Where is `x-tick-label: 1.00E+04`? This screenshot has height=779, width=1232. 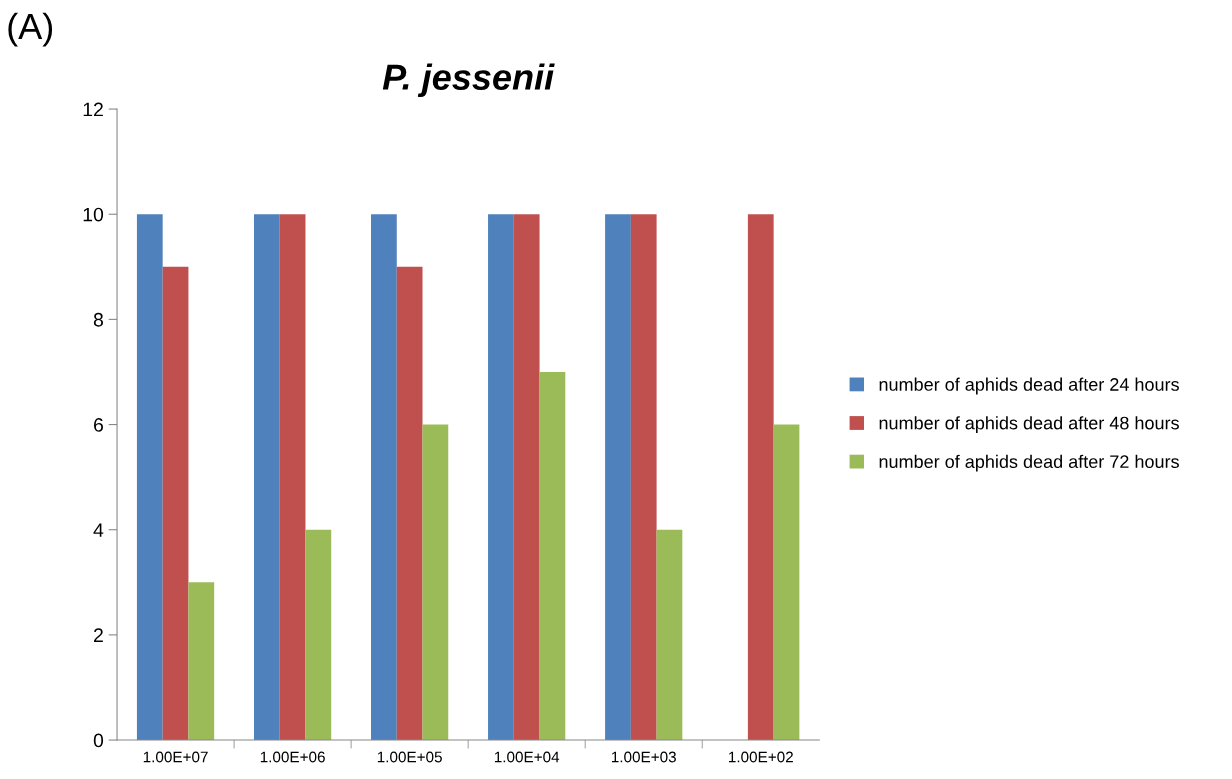
x-tick-label: 1.00E+04 is located at coordinates (527, 757).